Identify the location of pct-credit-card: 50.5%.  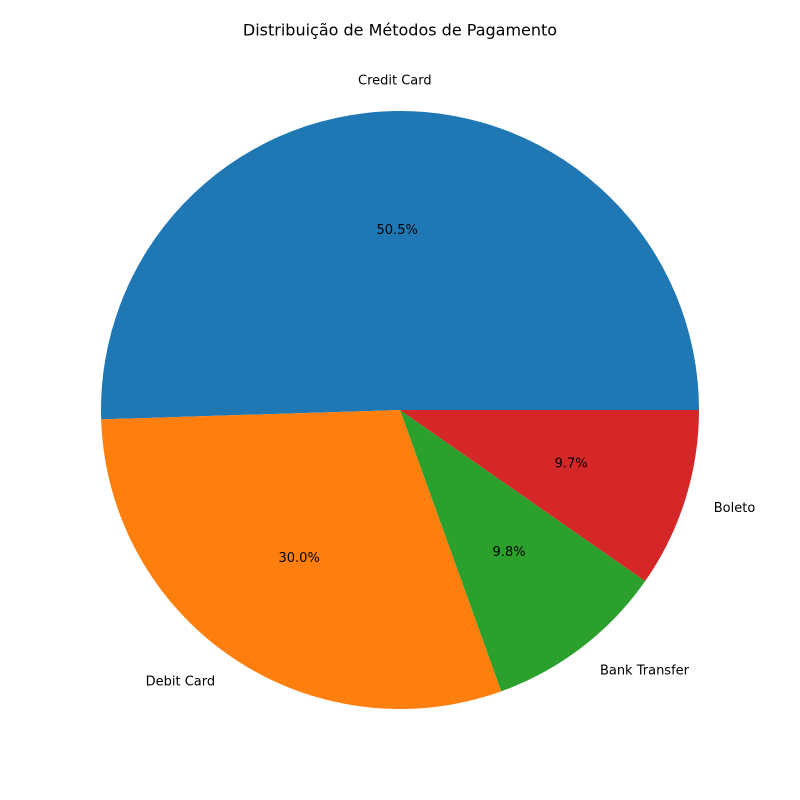
(397, 230).